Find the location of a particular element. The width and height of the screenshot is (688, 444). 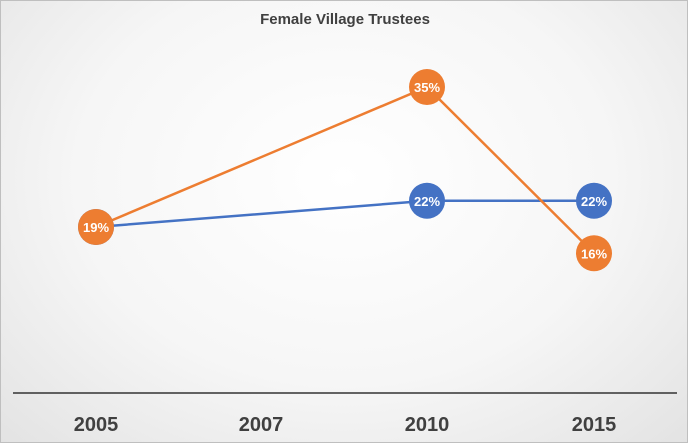

series-1-point-2010 is located at coordinates (427, 200).